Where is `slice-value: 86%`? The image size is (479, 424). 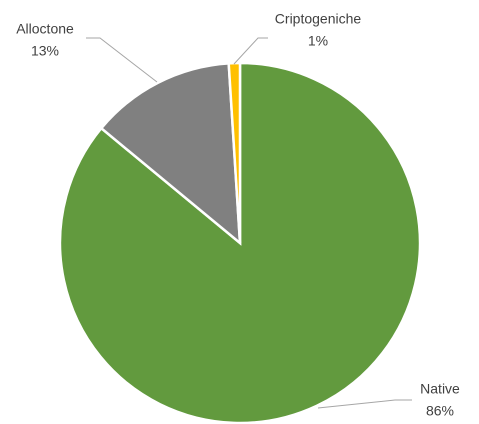 slice-value: 86% is located at coordinates (440, 411).